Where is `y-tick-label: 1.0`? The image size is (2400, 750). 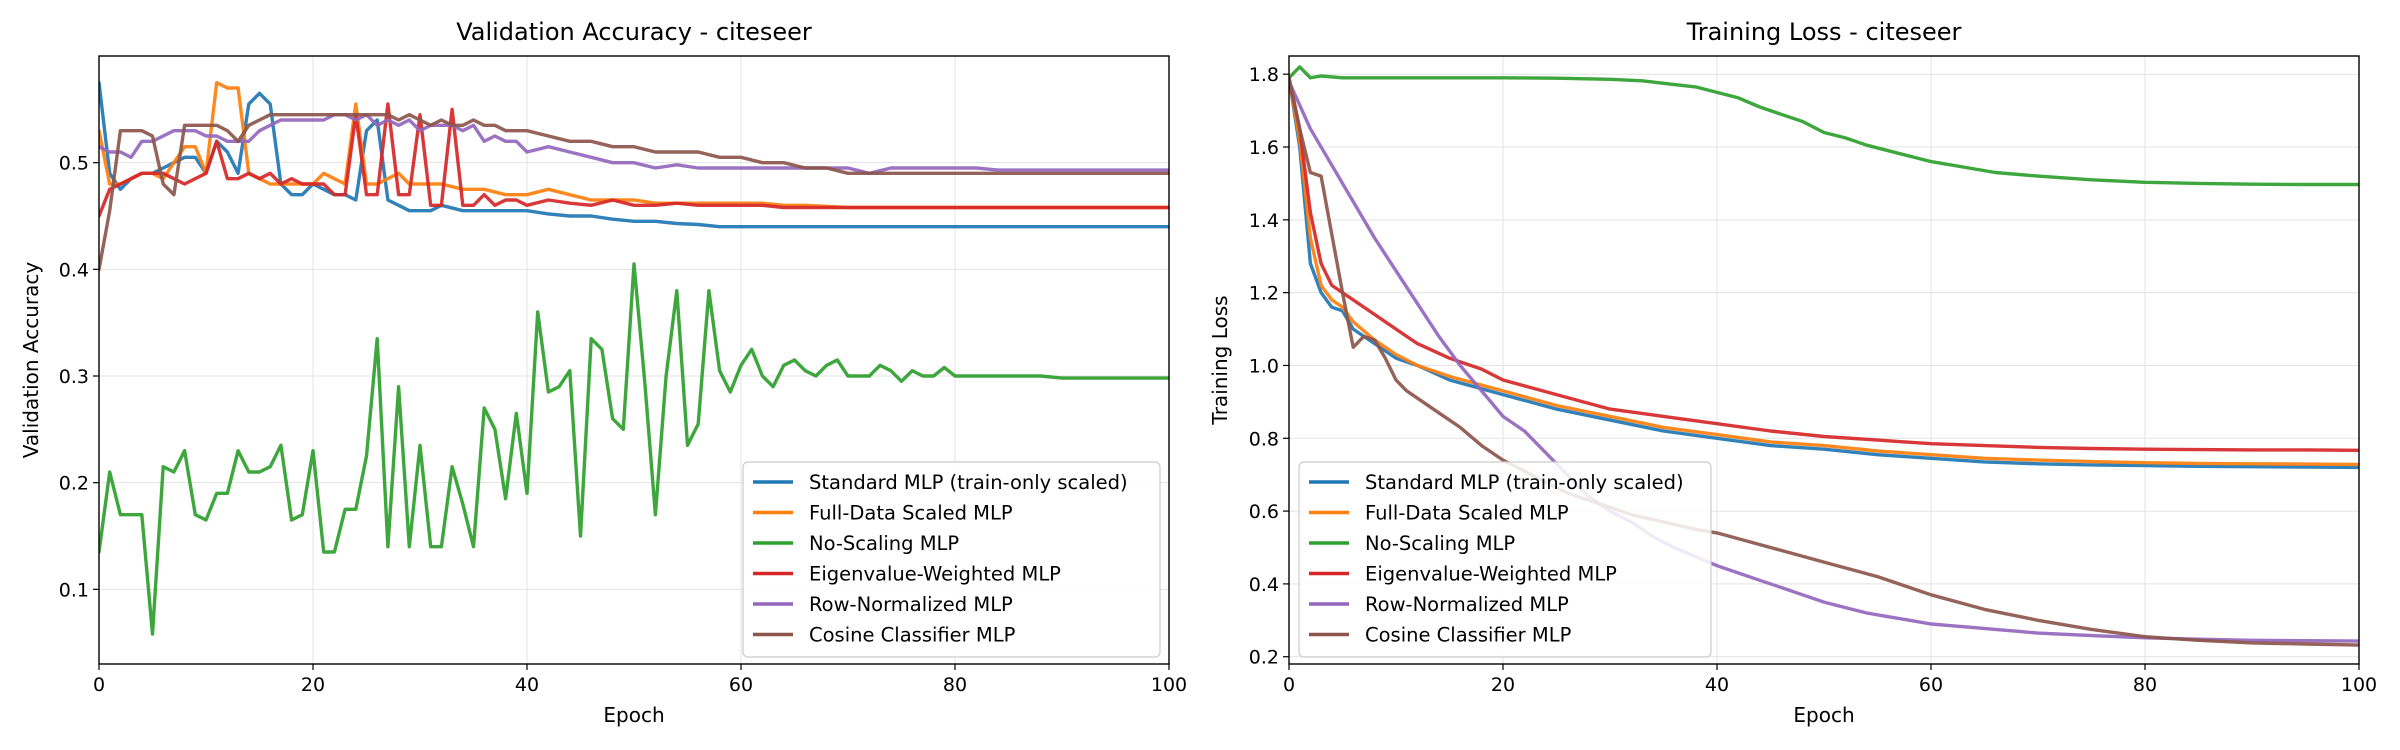
y-tick-label: 1.0 is located at coordinates (1264, 366).